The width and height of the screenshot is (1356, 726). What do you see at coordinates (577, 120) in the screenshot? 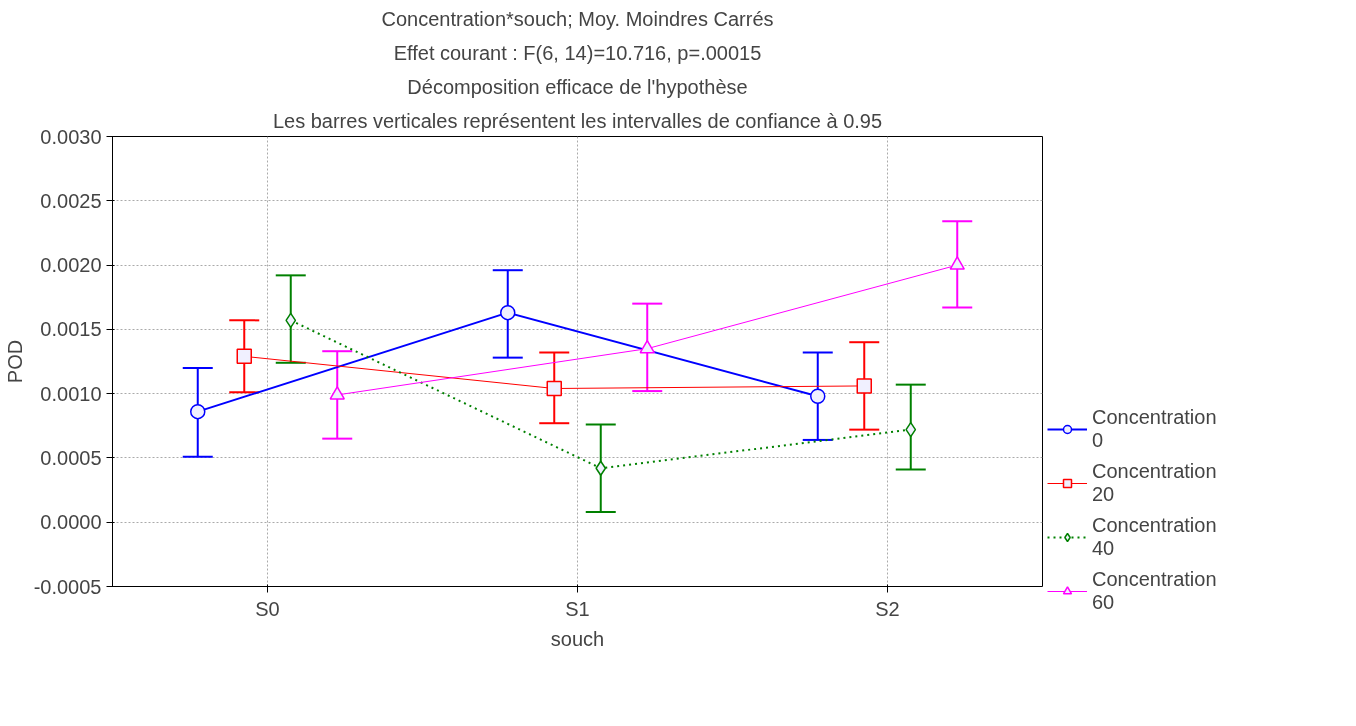
I see `text: Les barres verticales représentent les intervalles de confiance à 0.95` at bounding box center [577, 120].